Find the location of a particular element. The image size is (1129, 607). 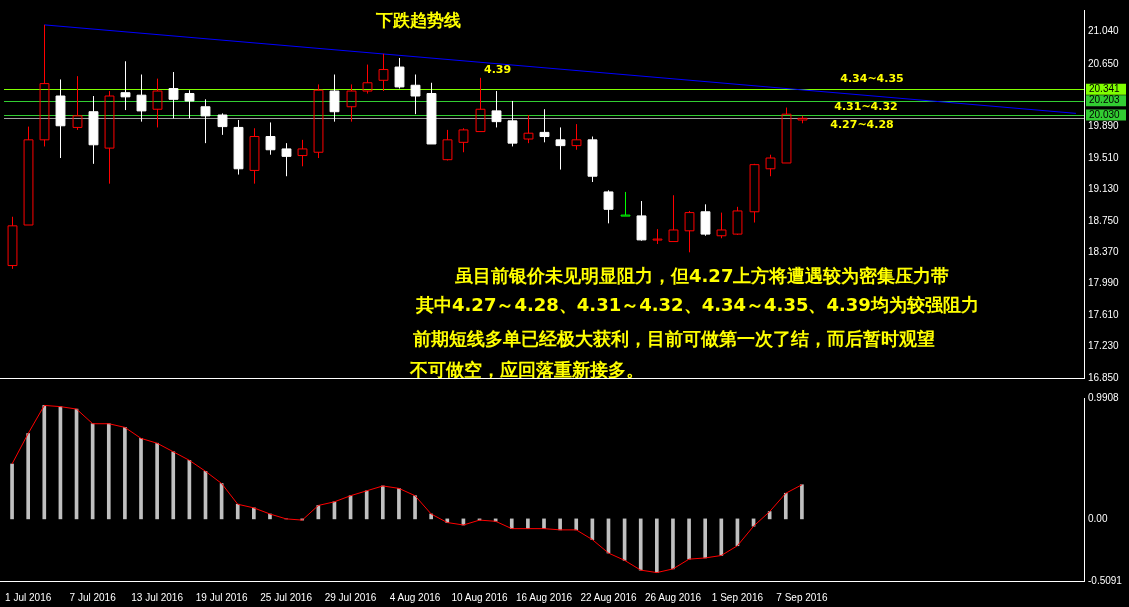

x-tick-label: 26 Aug 2016 is located at coordinates (673, 597).